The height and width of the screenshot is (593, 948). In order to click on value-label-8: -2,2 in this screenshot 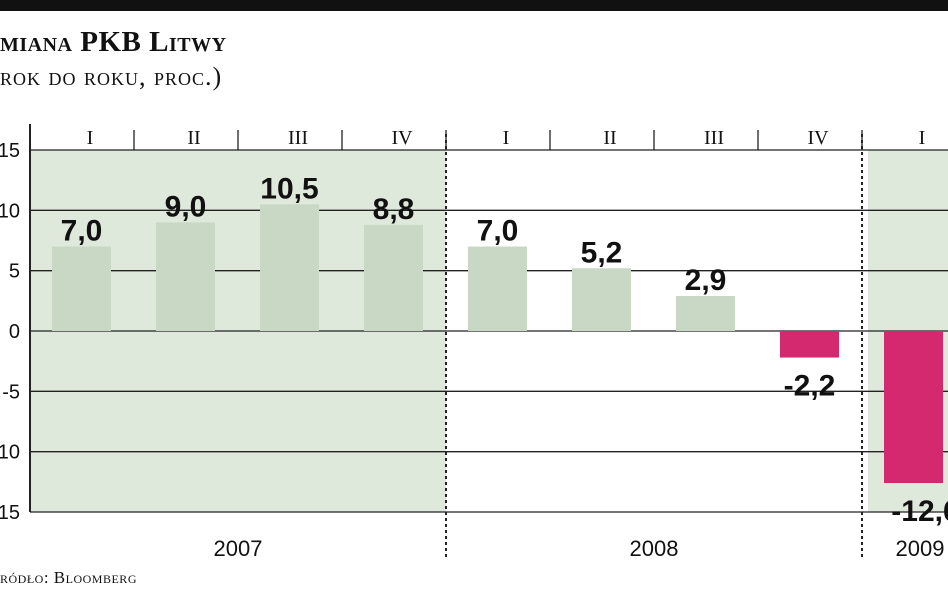, I will do `click(810, 386)`.